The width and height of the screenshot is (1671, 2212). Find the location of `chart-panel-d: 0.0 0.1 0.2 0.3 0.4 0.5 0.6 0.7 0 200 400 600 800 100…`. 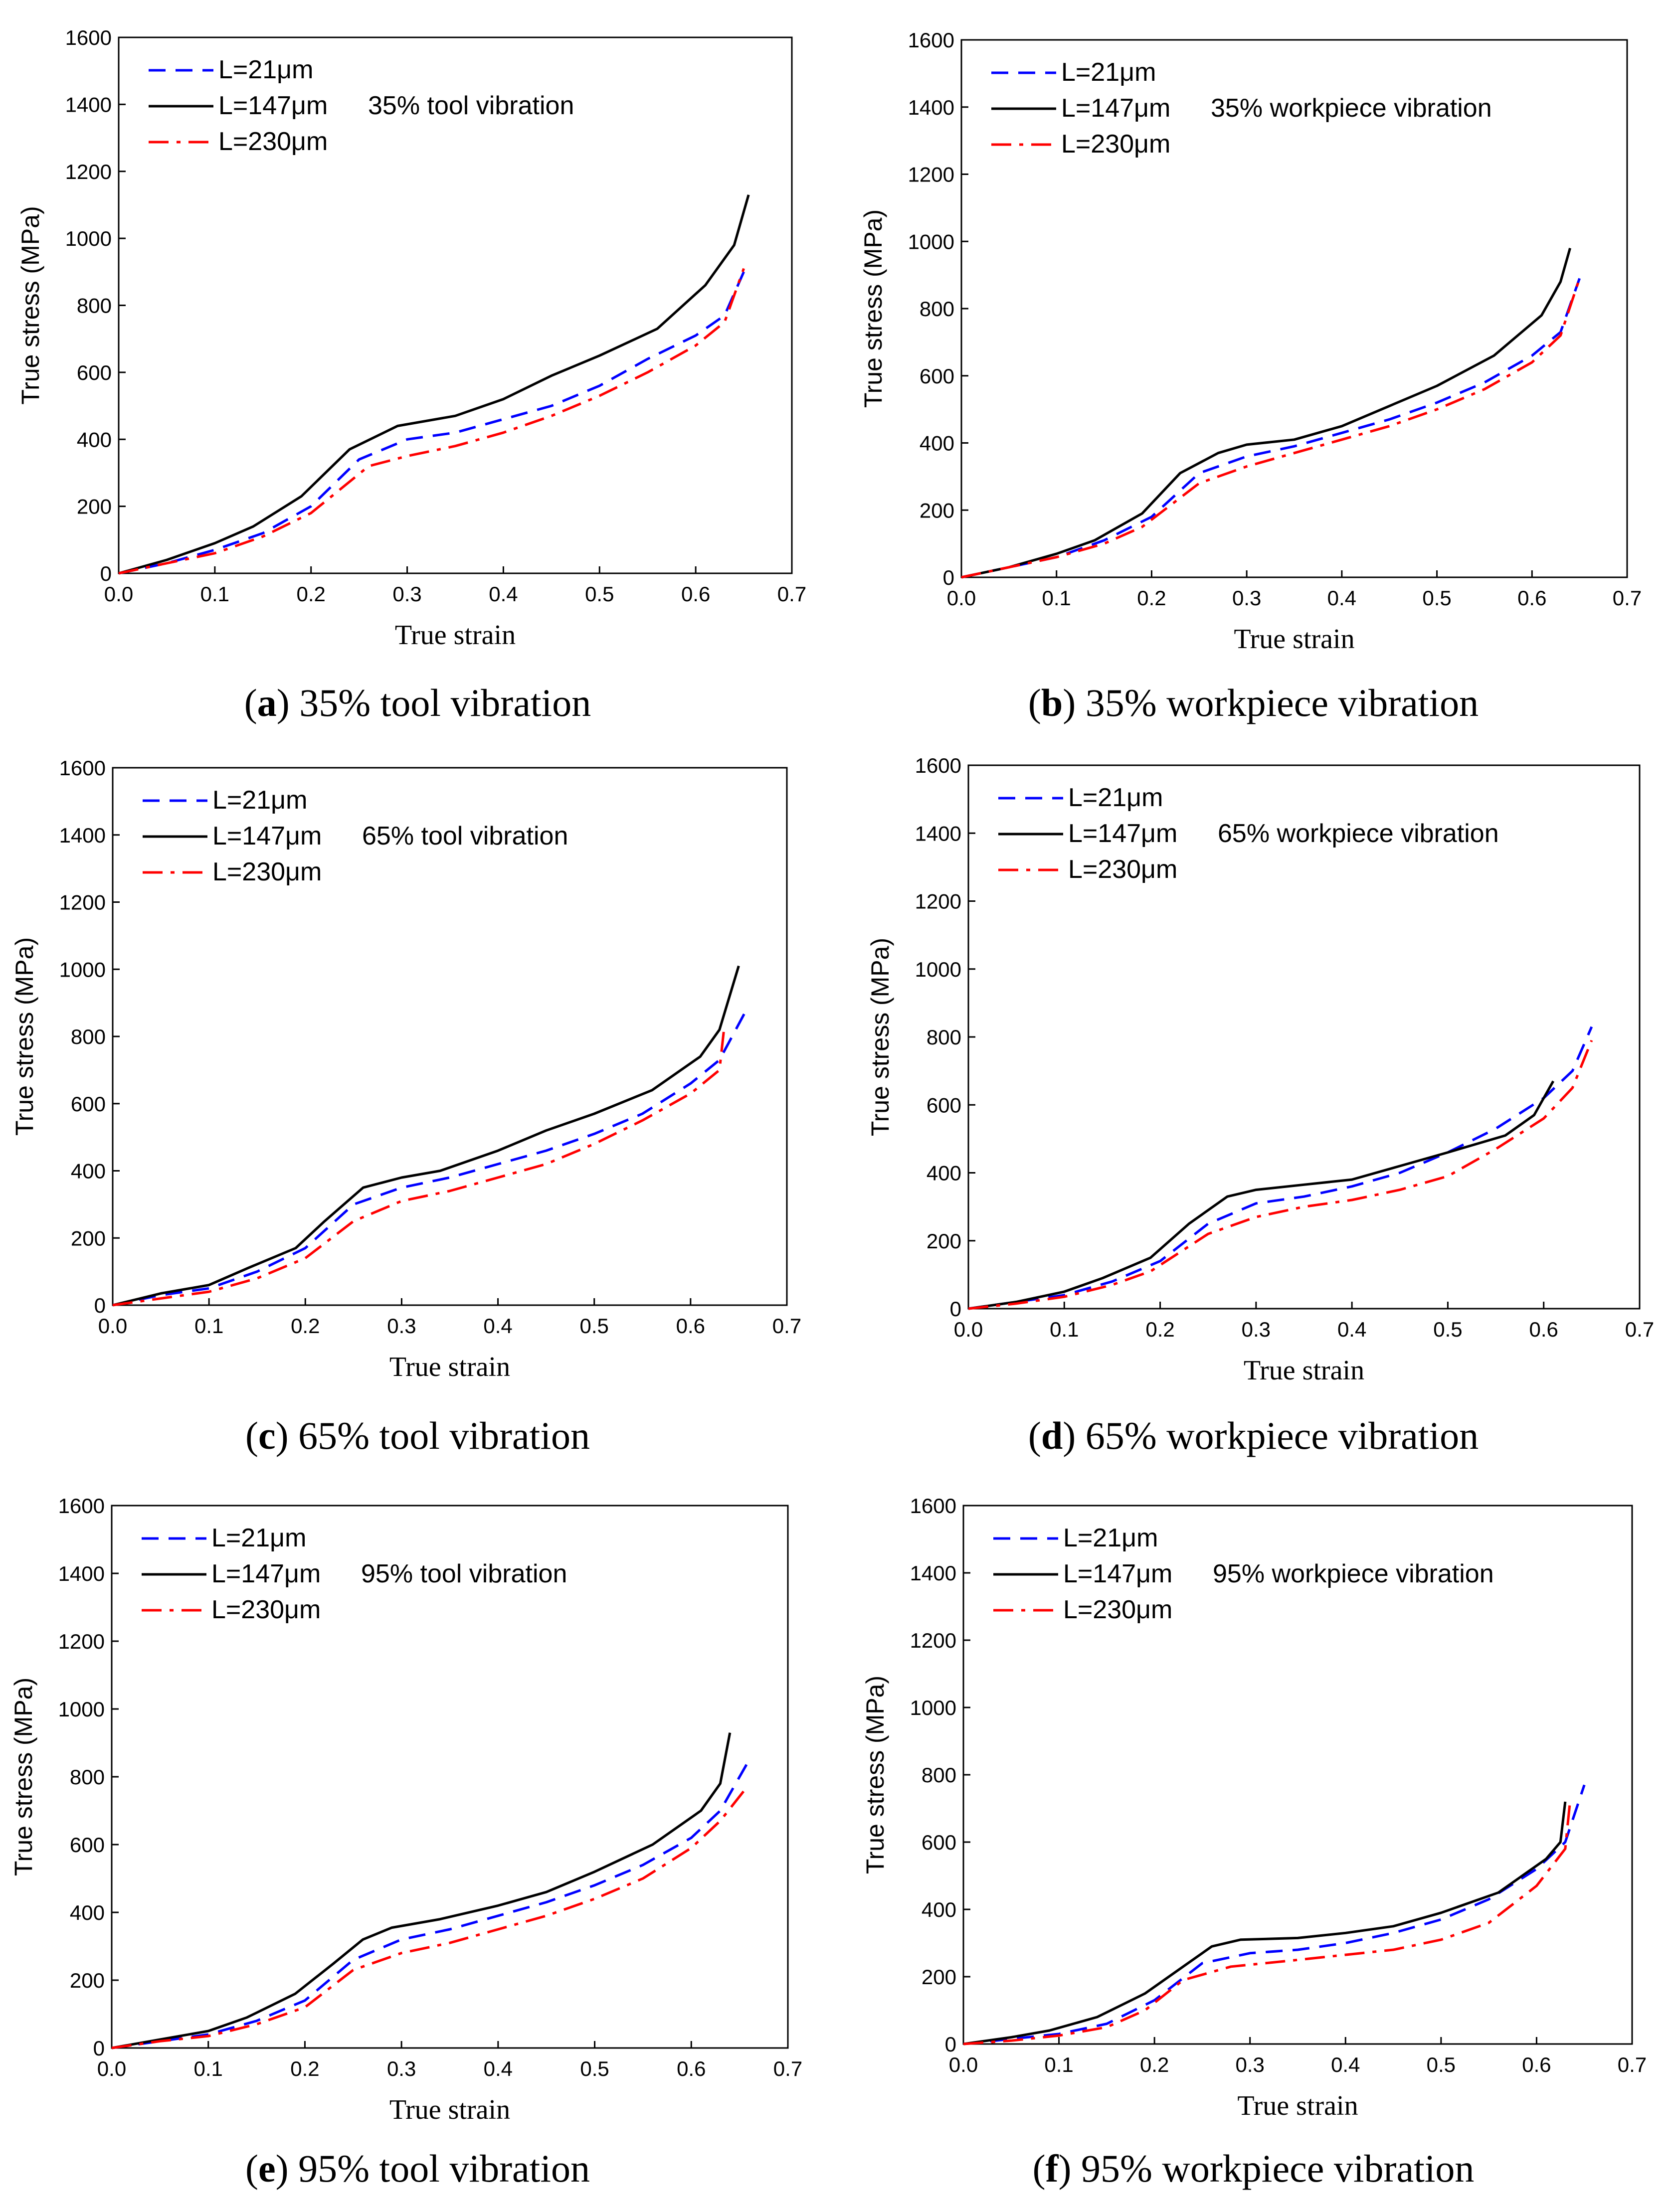

chart-panel-d: 0.0 0.1 0.2 0.3 0.4 0.5 0.6 0.7 0 200 400 600 800 100… is located at coordinates (1260, 1070).